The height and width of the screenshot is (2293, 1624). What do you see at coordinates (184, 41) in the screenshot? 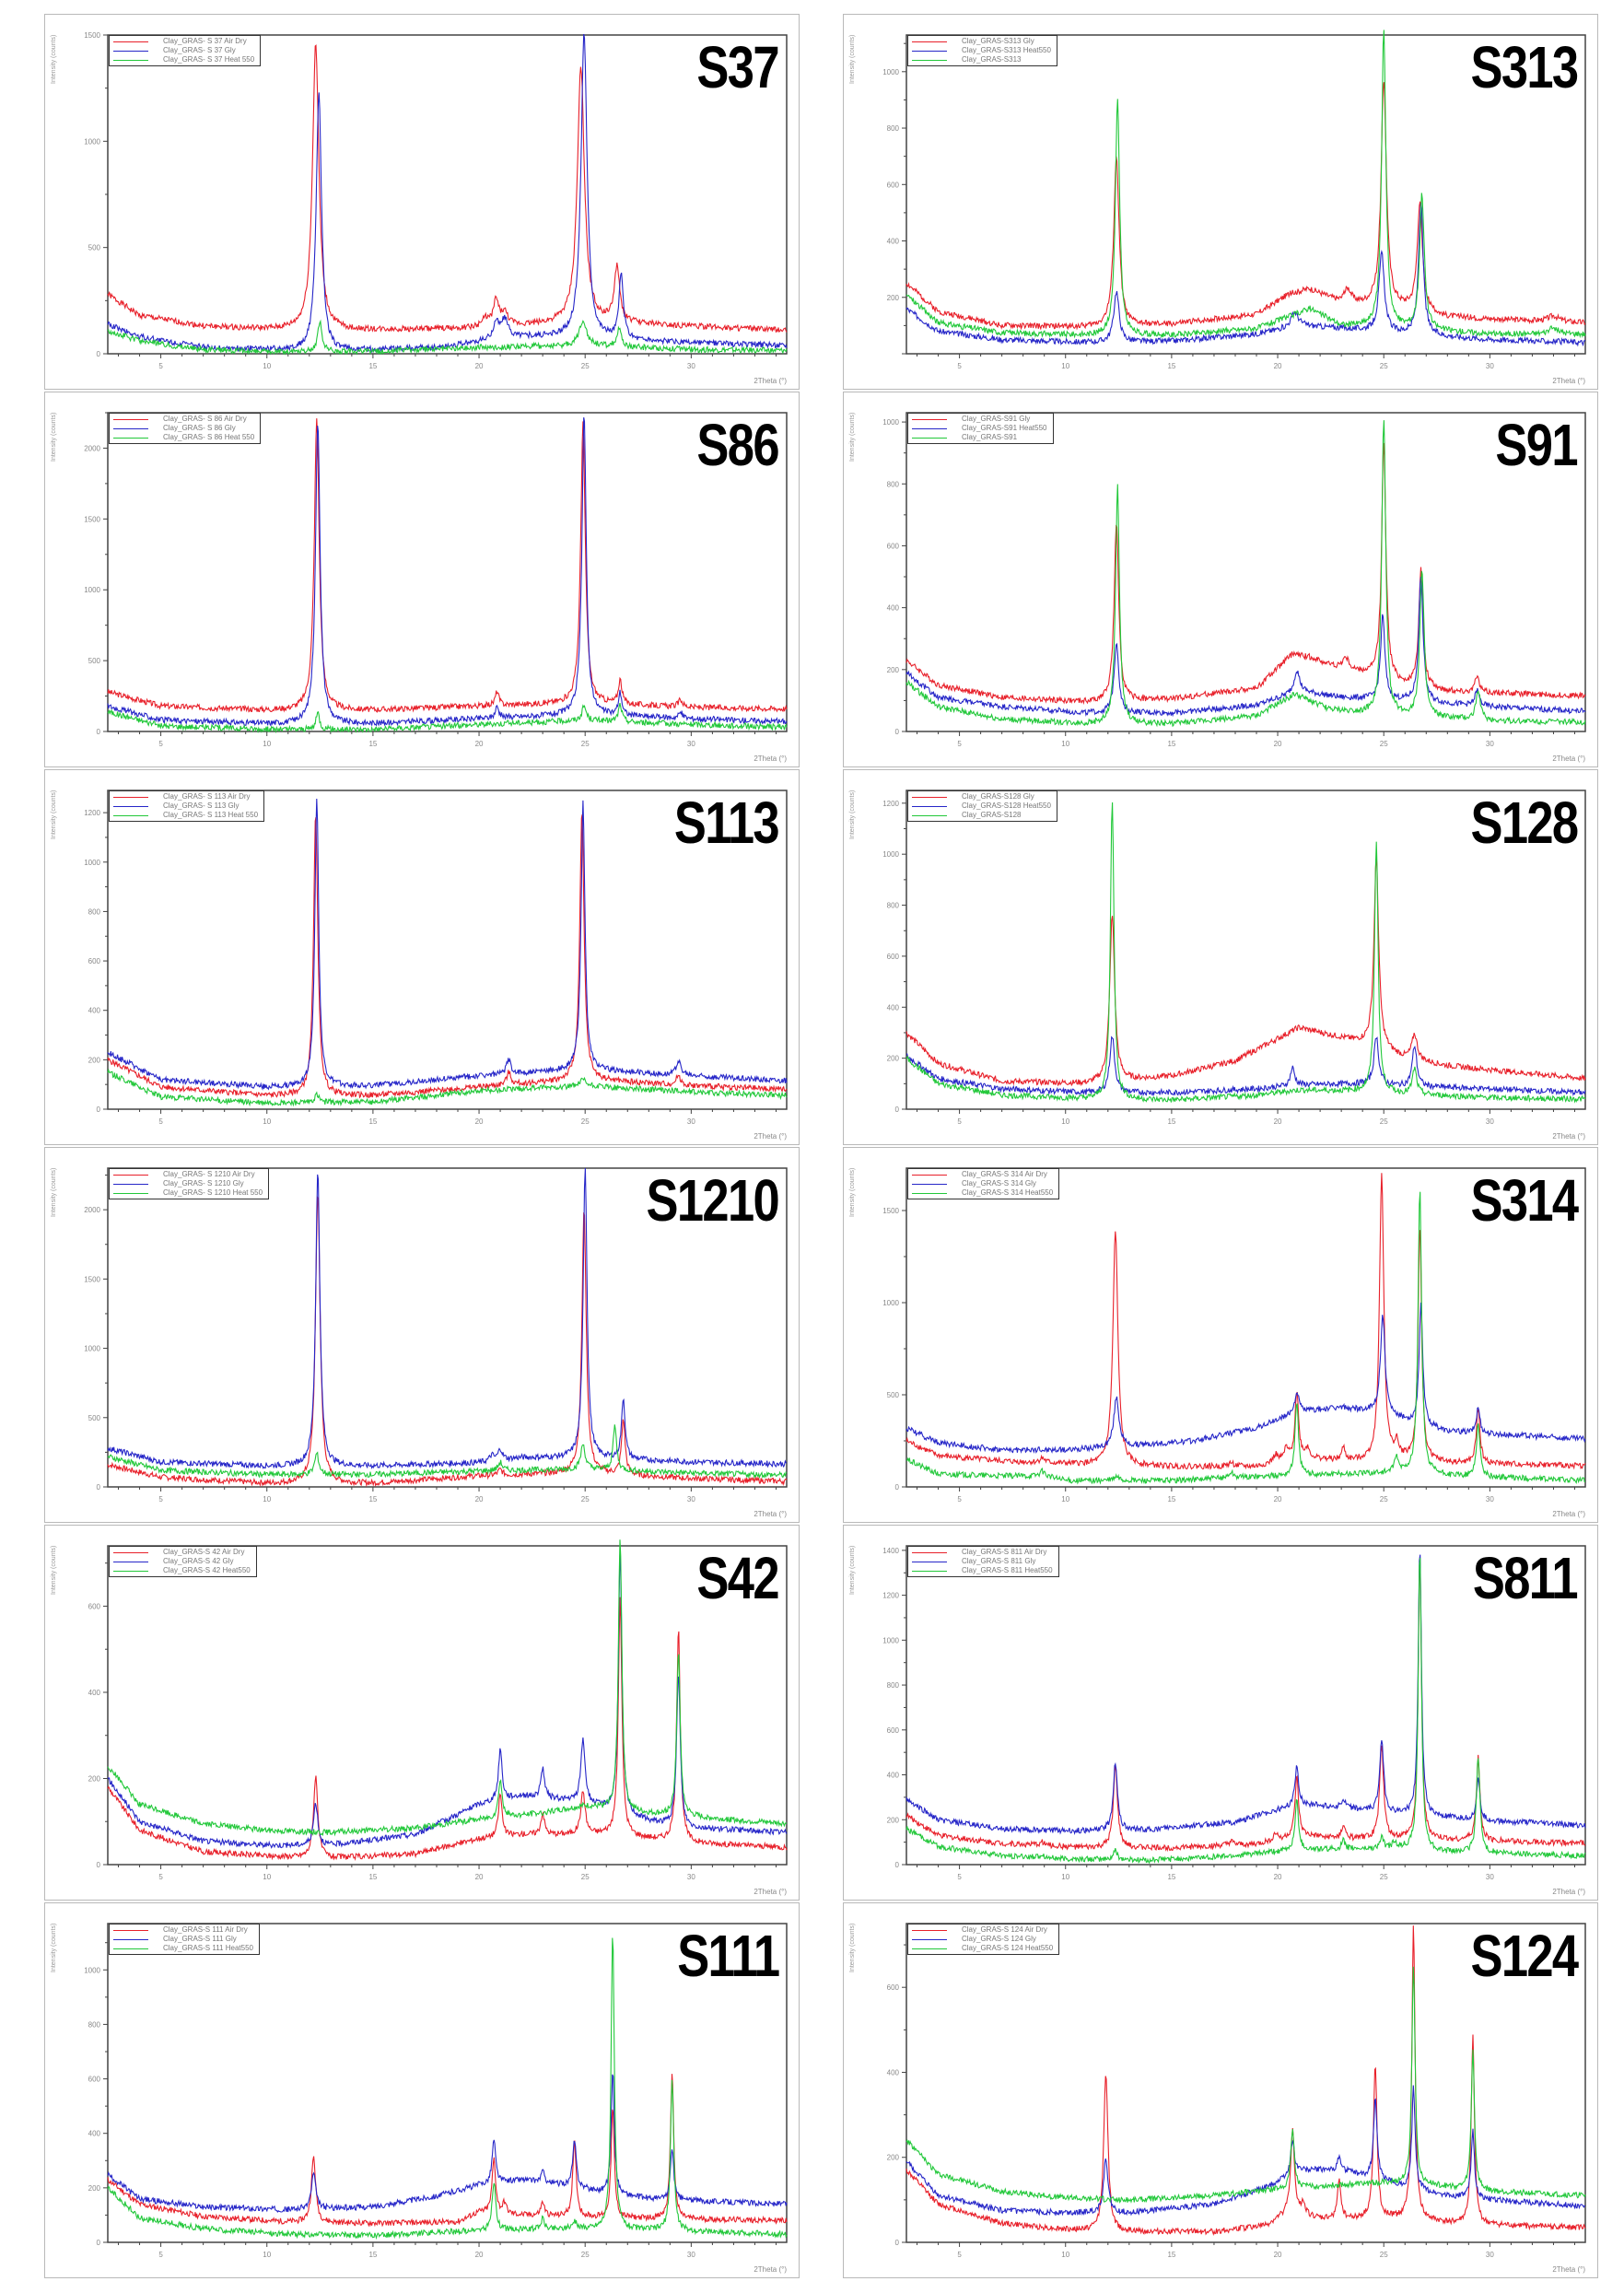
I see `legend-item: Clay_GRAS- S 37 Air Dry` at bounding box center [184, 41].